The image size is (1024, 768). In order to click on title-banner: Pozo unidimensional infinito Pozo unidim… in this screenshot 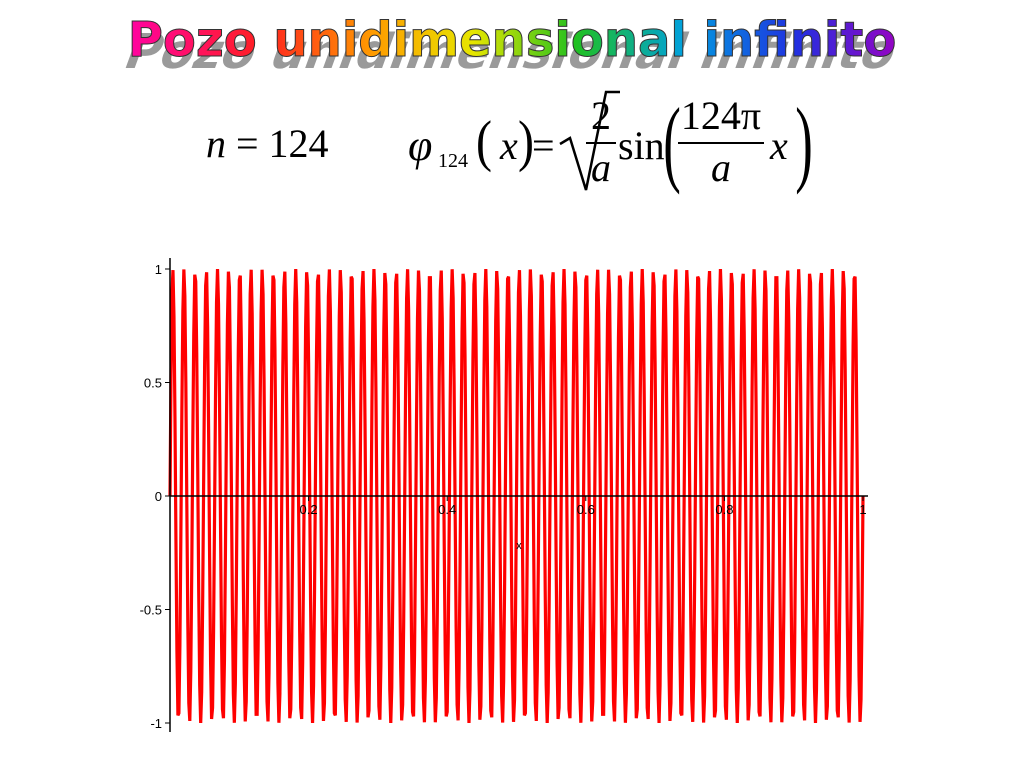, I will do `click(511, 46)`.